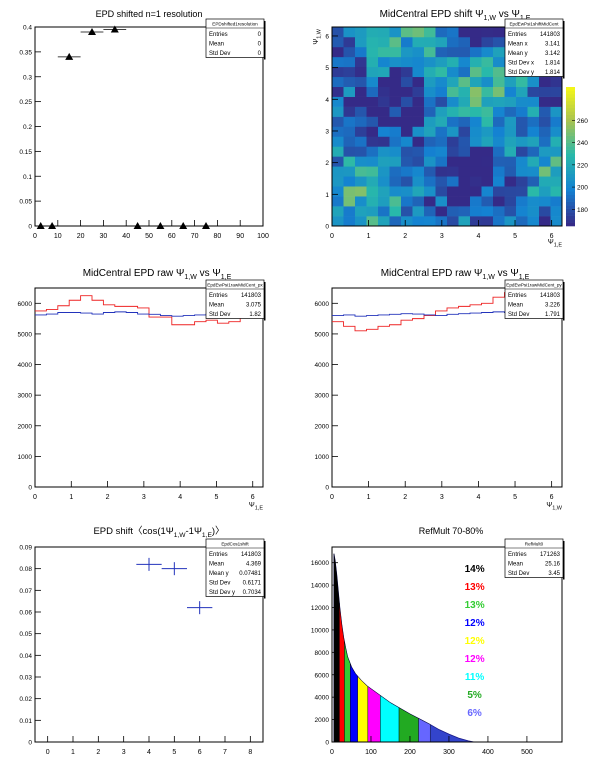  Describe the element at coordinates (25, 304) in the screenshot. I see `y-tick-label: 6000` at that location.